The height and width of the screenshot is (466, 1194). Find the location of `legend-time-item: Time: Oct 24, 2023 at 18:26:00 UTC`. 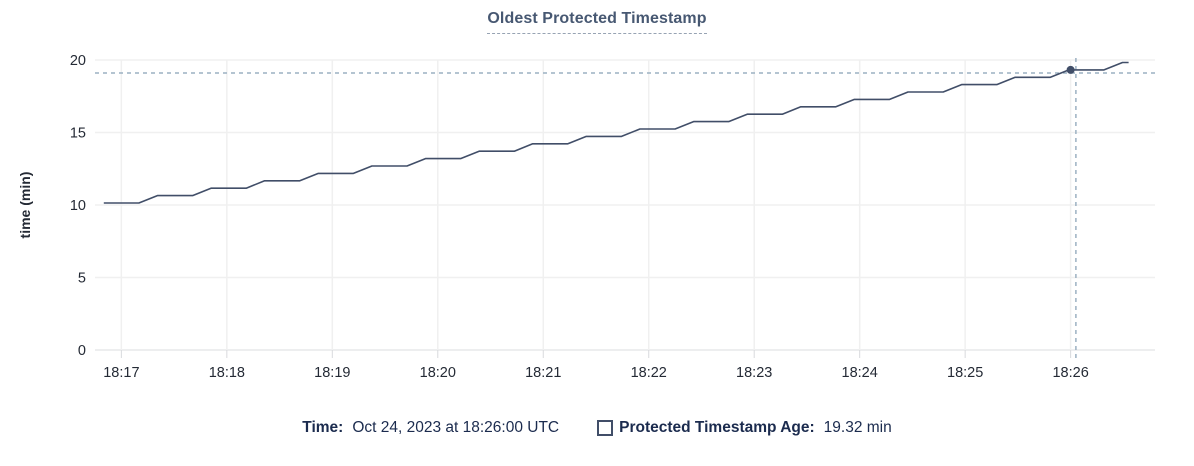

legend-time-item: Time: Oct 24, 2023 at 18:26:00 UTC is located at coordinates (430, 428).